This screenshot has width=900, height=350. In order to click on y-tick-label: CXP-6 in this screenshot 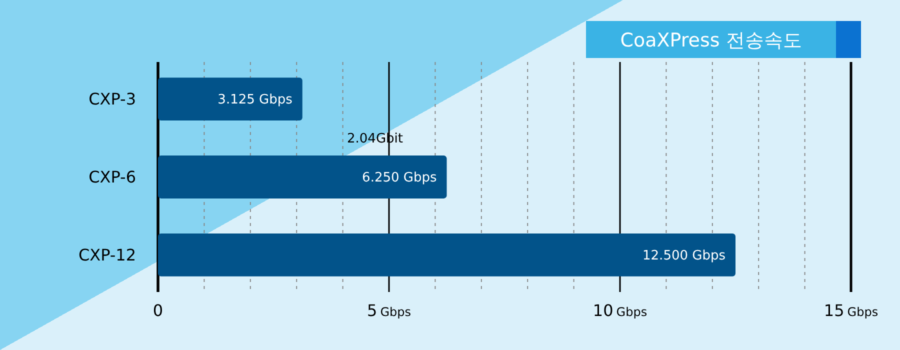, I will do `click(112, 177)`.